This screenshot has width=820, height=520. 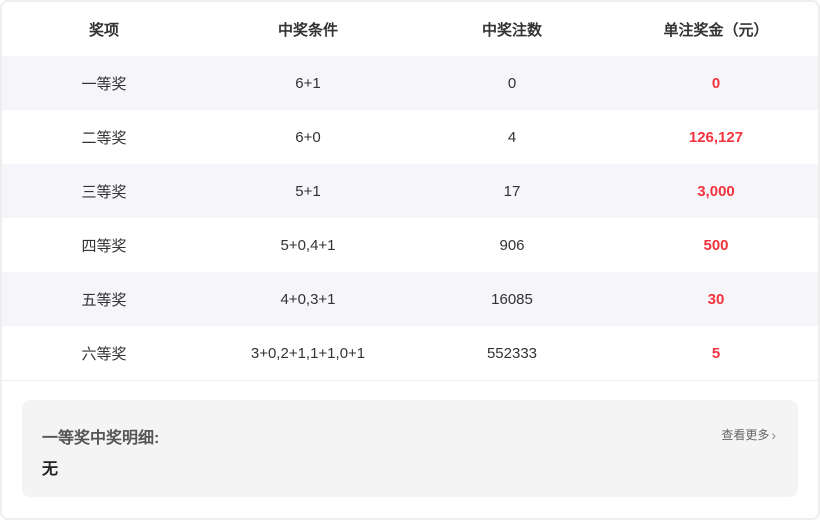 What do you see at coordinates (716, 353) in the screenshot?
I see `cell-prize-amount: 5` at bounding box center [716, 353].